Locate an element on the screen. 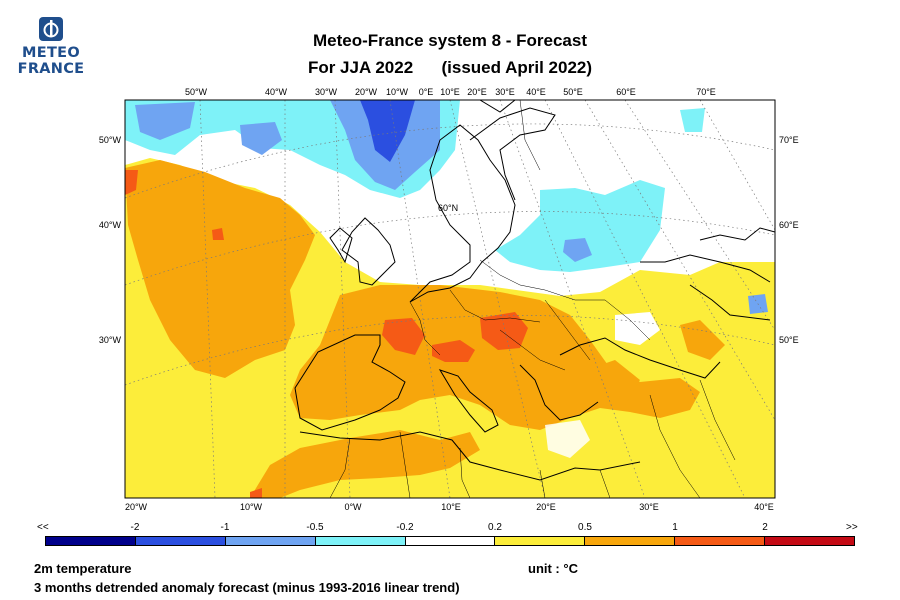 The image size is (900, 600). colorbar-tick: 2 is located at coordinates (765, 527).